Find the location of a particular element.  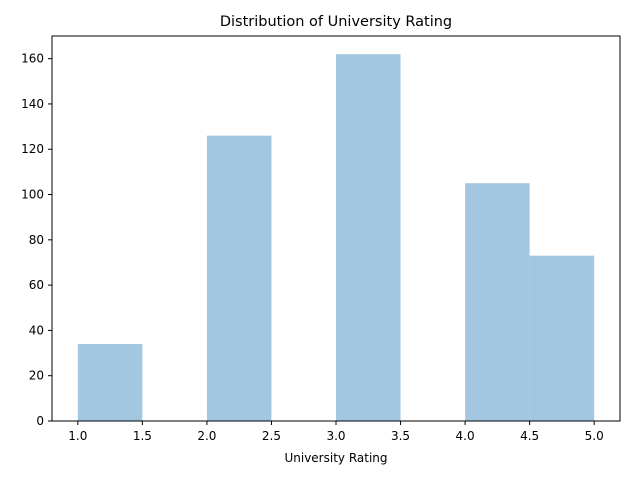

x-axis: 1.0 1.5 2.0 2.5 3.0 3.5 4.0 4.5 5.0 is located at coordinates (336, 432).